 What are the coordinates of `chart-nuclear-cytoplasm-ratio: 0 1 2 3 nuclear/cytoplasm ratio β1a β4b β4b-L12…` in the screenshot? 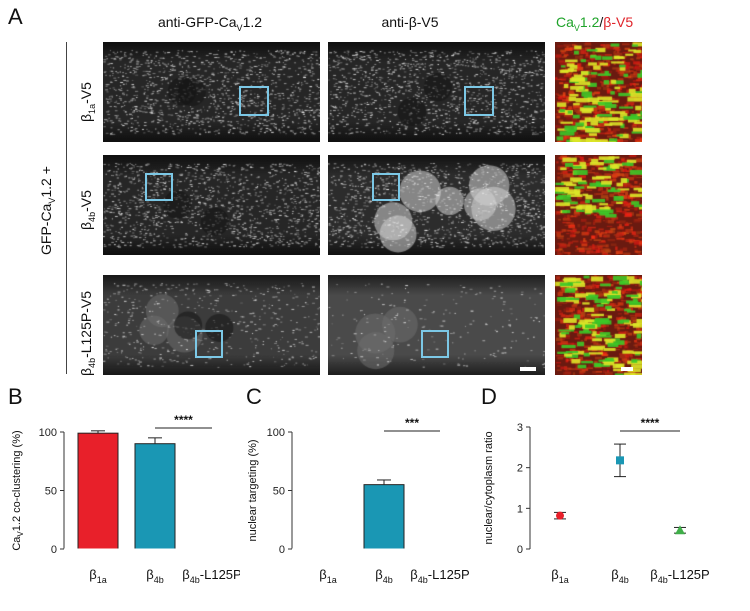 It's located at (596, 500).